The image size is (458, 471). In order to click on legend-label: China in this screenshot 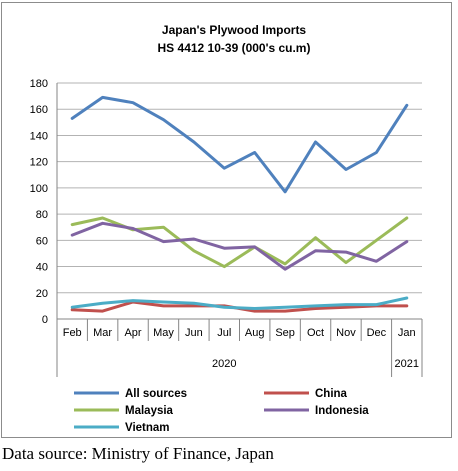, I will do `click(331, 394)`.